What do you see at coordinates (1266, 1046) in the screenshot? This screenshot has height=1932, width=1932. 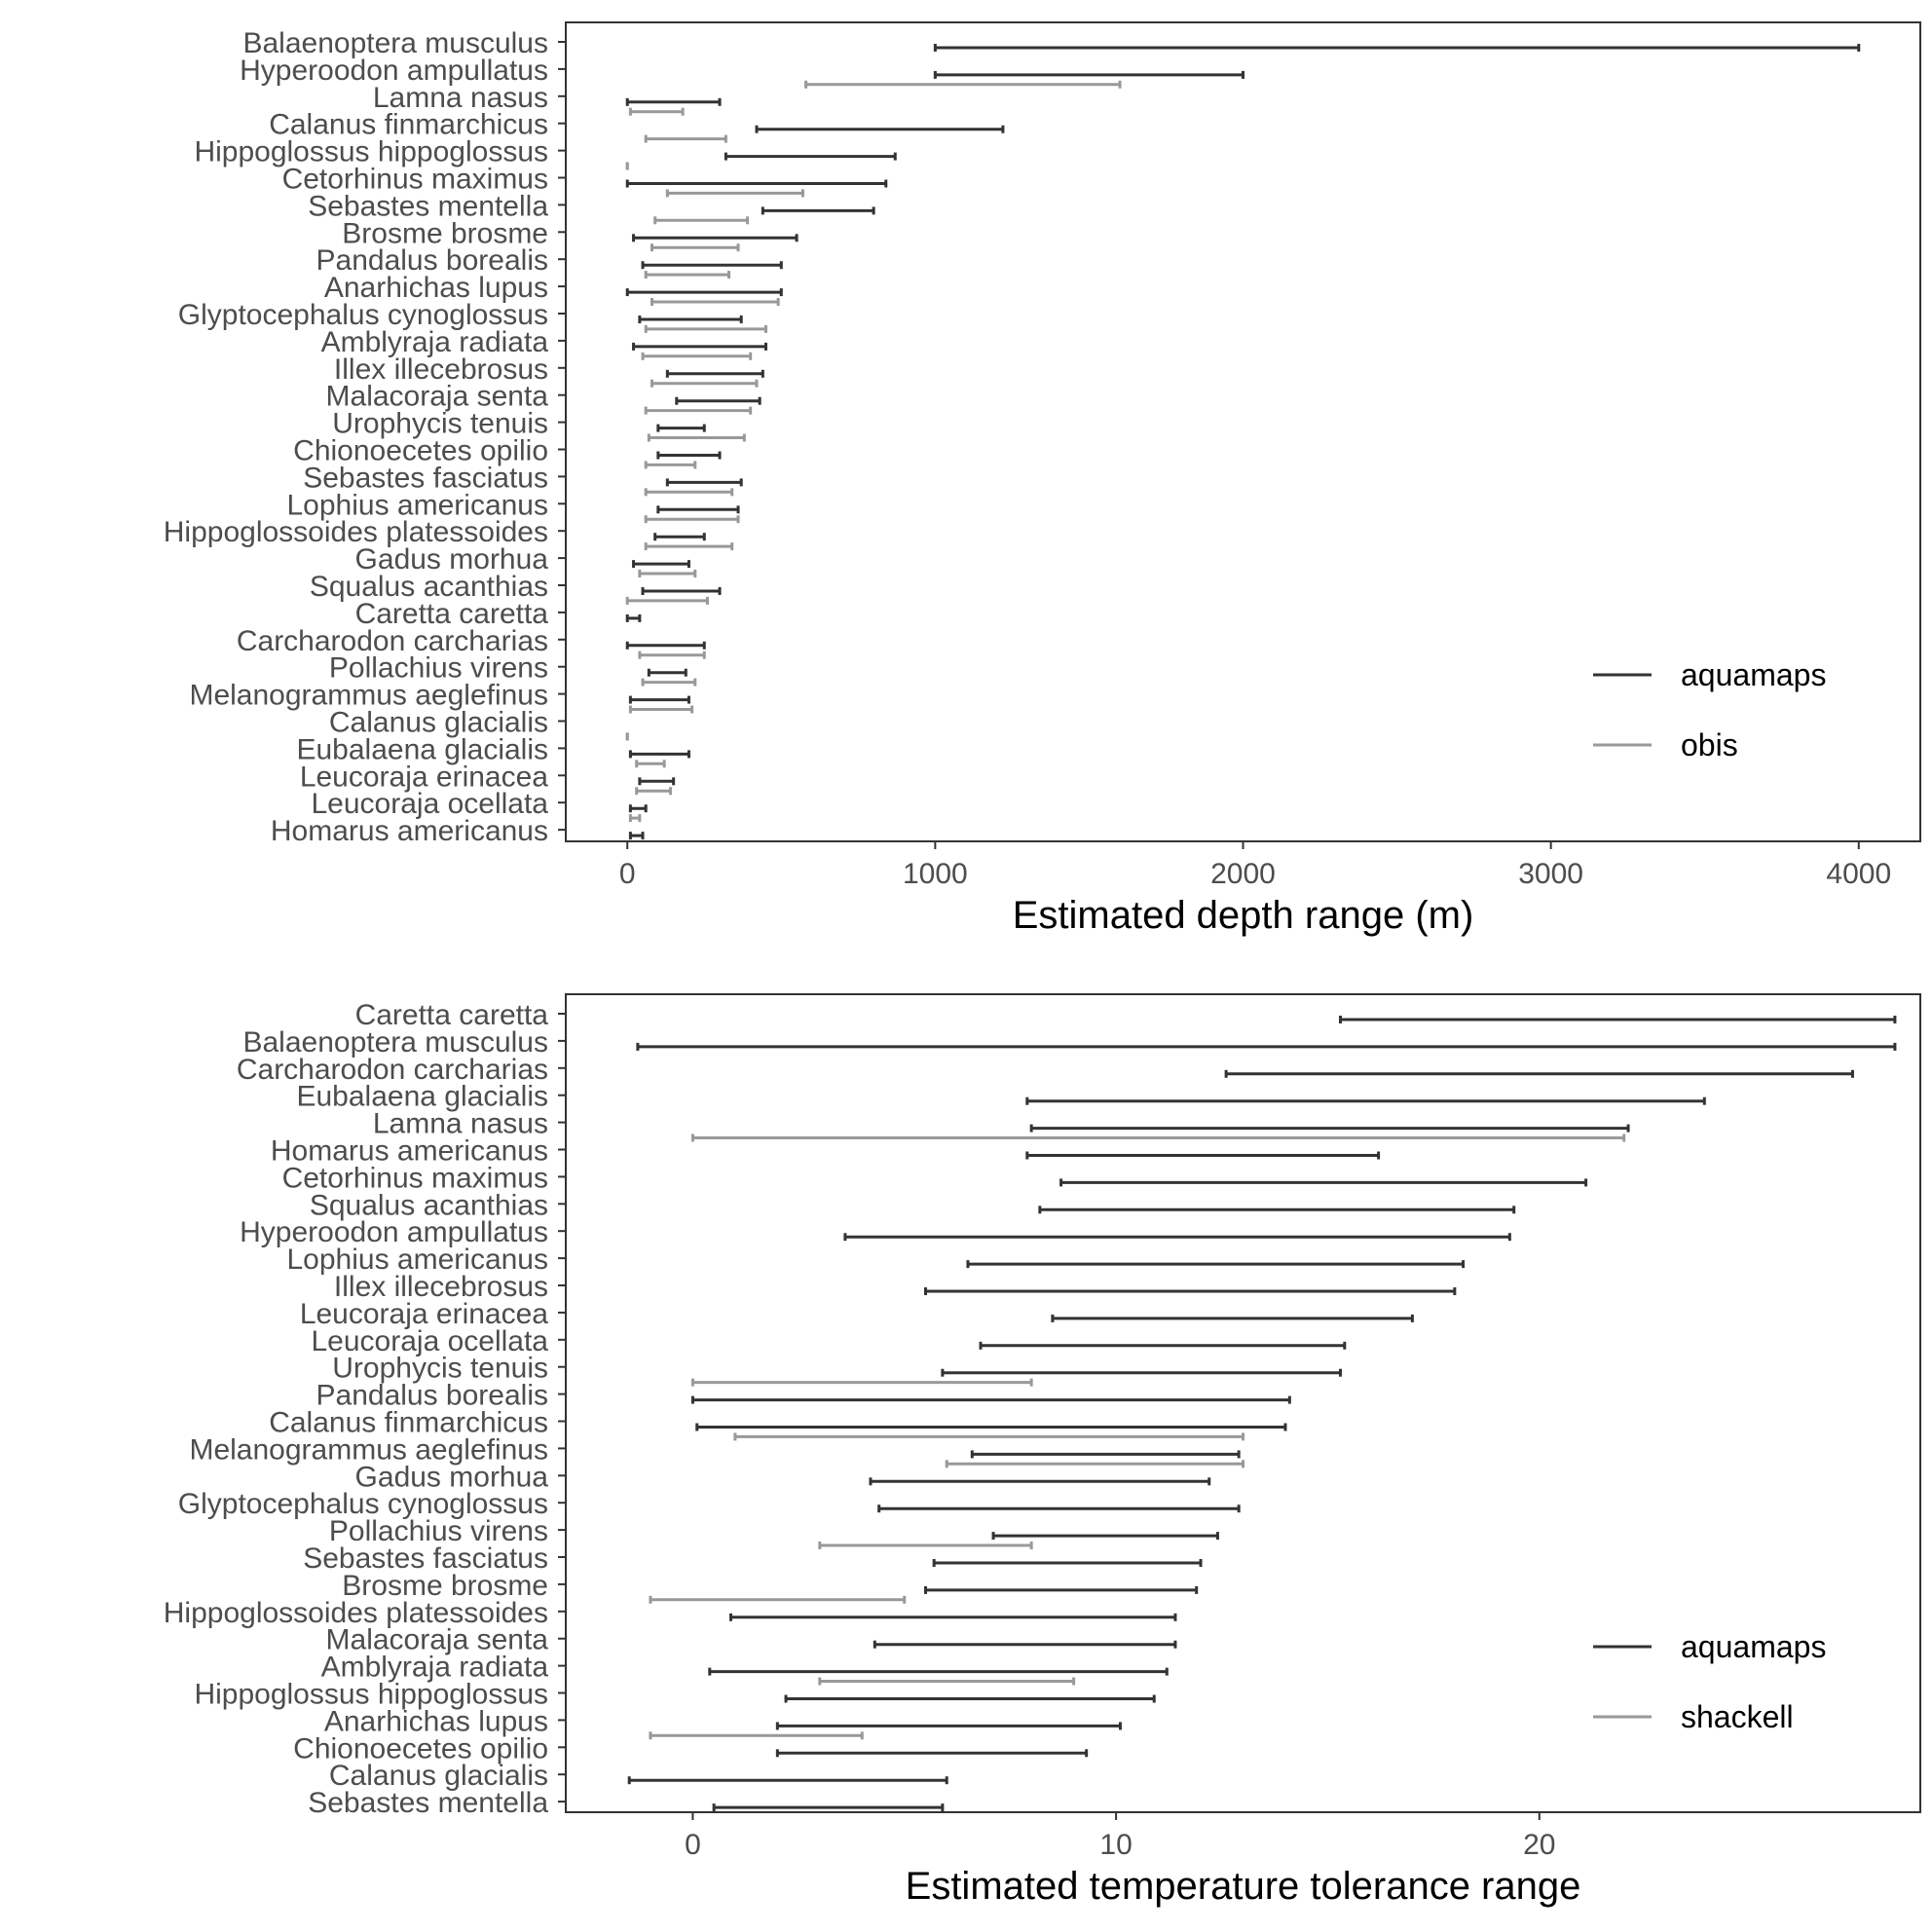 I see `range-bar-aquamaps-balaenoptera-musculus` at bounding box center [1266, 1046].